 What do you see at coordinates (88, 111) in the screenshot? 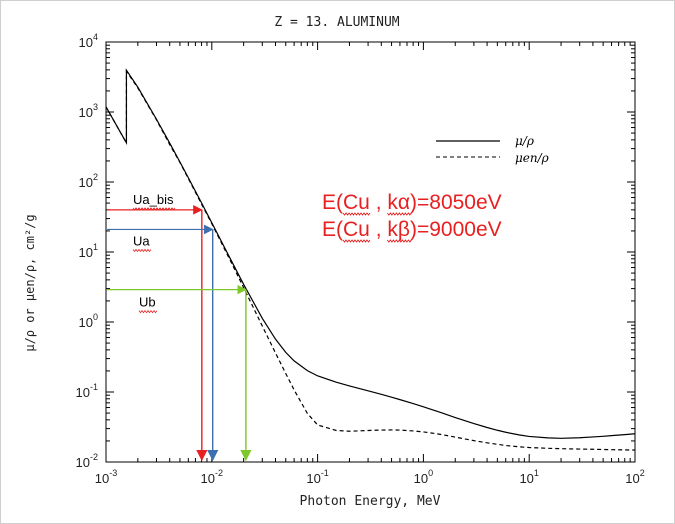
I see `y-tick-label: 10³` at bounding box center [88, 111].